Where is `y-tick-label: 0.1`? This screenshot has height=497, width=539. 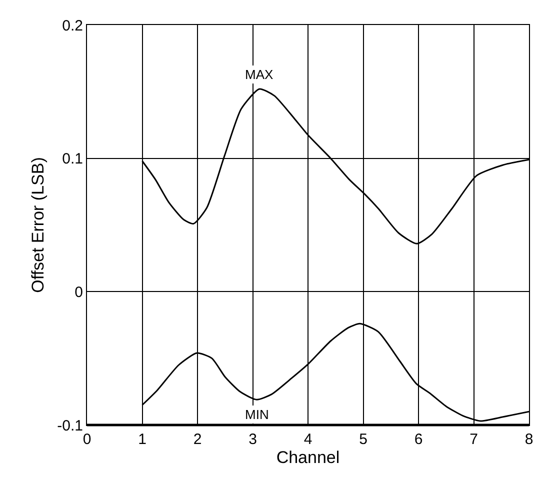 y-tick-label: 0.1 is located at coordinates (72, 159).